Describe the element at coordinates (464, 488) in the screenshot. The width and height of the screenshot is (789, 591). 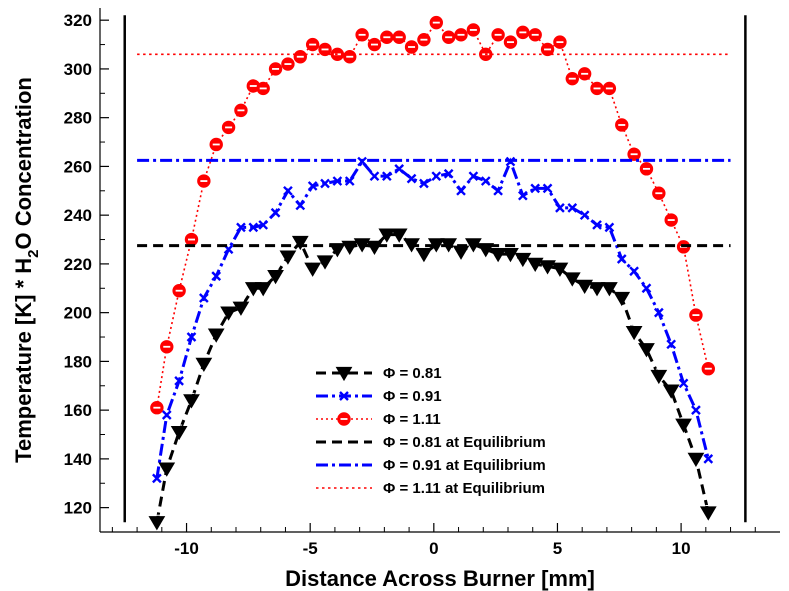
I see `legend-label: Φ = 1.11 at Equilibrium` at that location.